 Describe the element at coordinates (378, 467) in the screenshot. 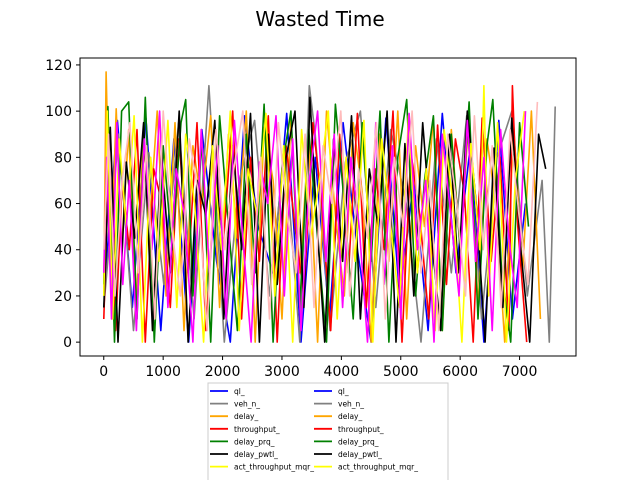

I see `legend-label-13: act_throughput_mqr_` at that location.